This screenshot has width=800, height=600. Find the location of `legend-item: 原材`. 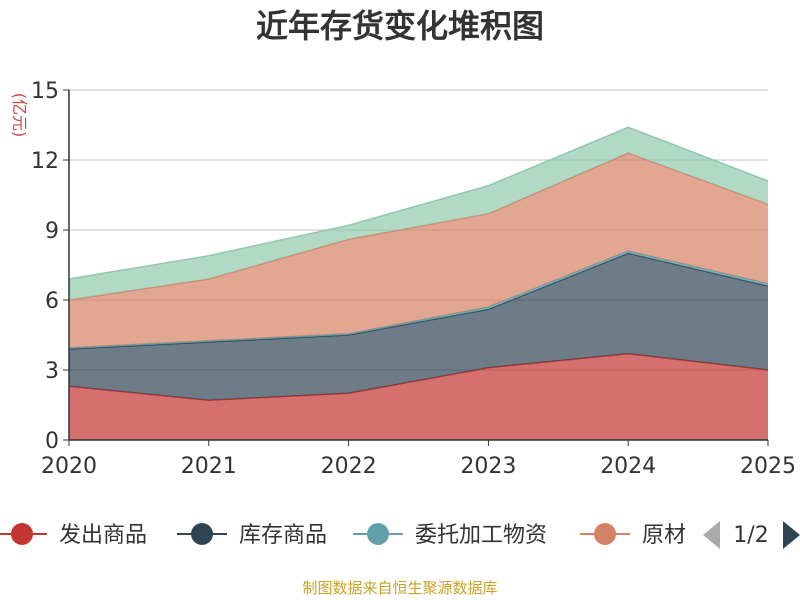

legend-item: 原材 is located at coordinates (633, 535).